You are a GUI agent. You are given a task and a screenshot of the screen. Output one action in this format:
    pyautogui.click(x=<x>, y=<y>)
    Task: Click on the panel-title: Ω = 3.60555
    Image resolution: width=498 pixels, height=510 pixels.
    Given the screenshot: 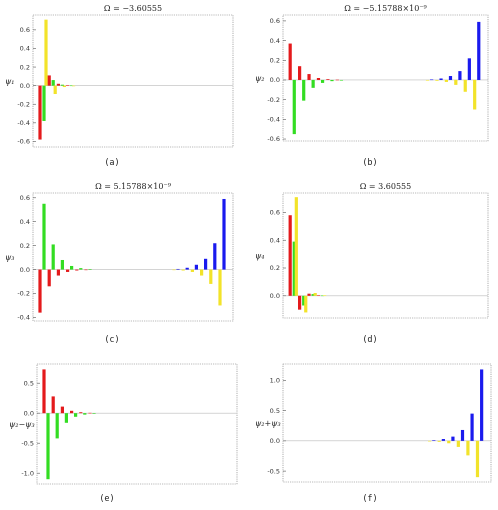 What is the action you would take?
    pyautogui.click(x=386, y=186)
    